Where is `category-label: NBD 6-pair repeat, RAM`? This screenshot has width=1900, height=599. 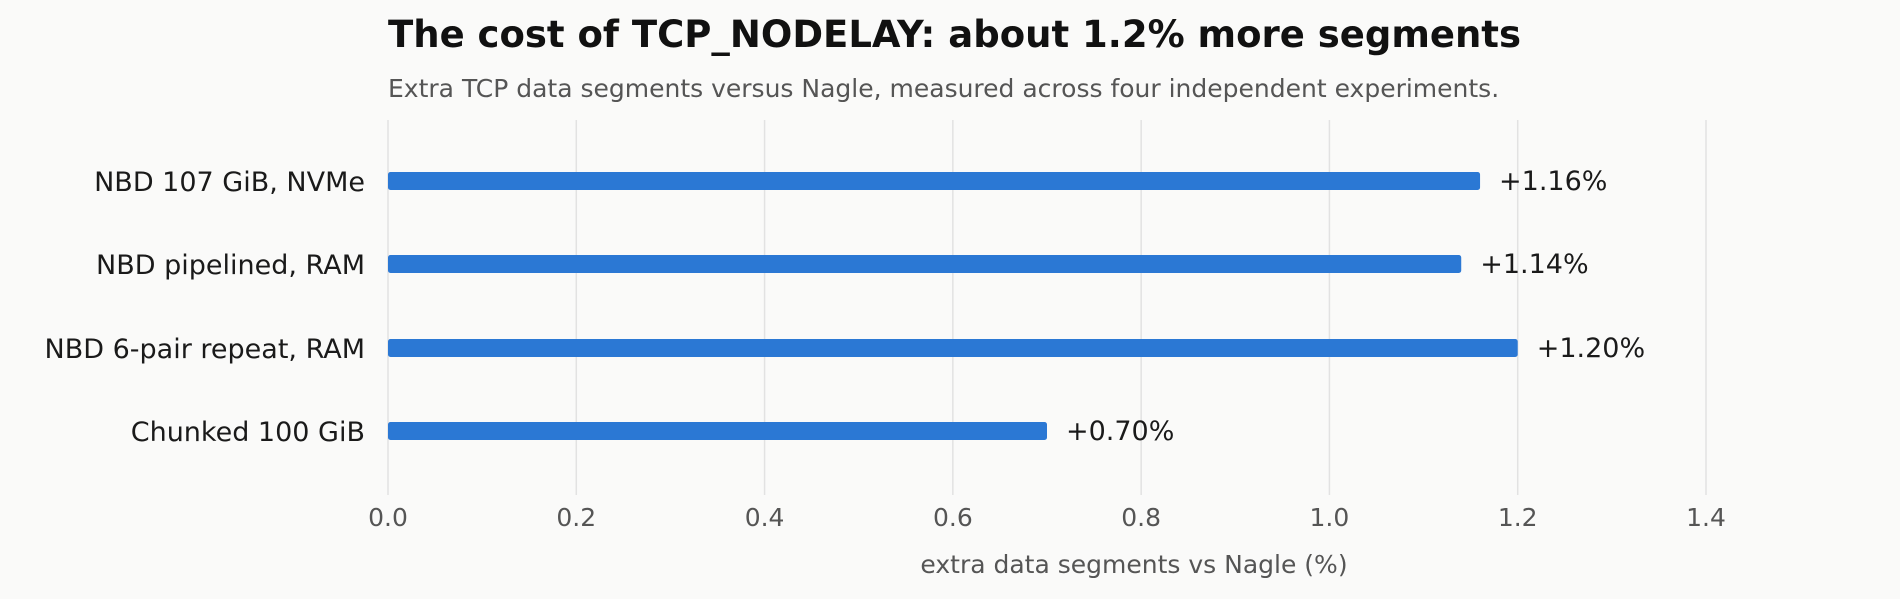
category-label: NBD 6-pair repeat, RAM is located at coordinates (205, 349).